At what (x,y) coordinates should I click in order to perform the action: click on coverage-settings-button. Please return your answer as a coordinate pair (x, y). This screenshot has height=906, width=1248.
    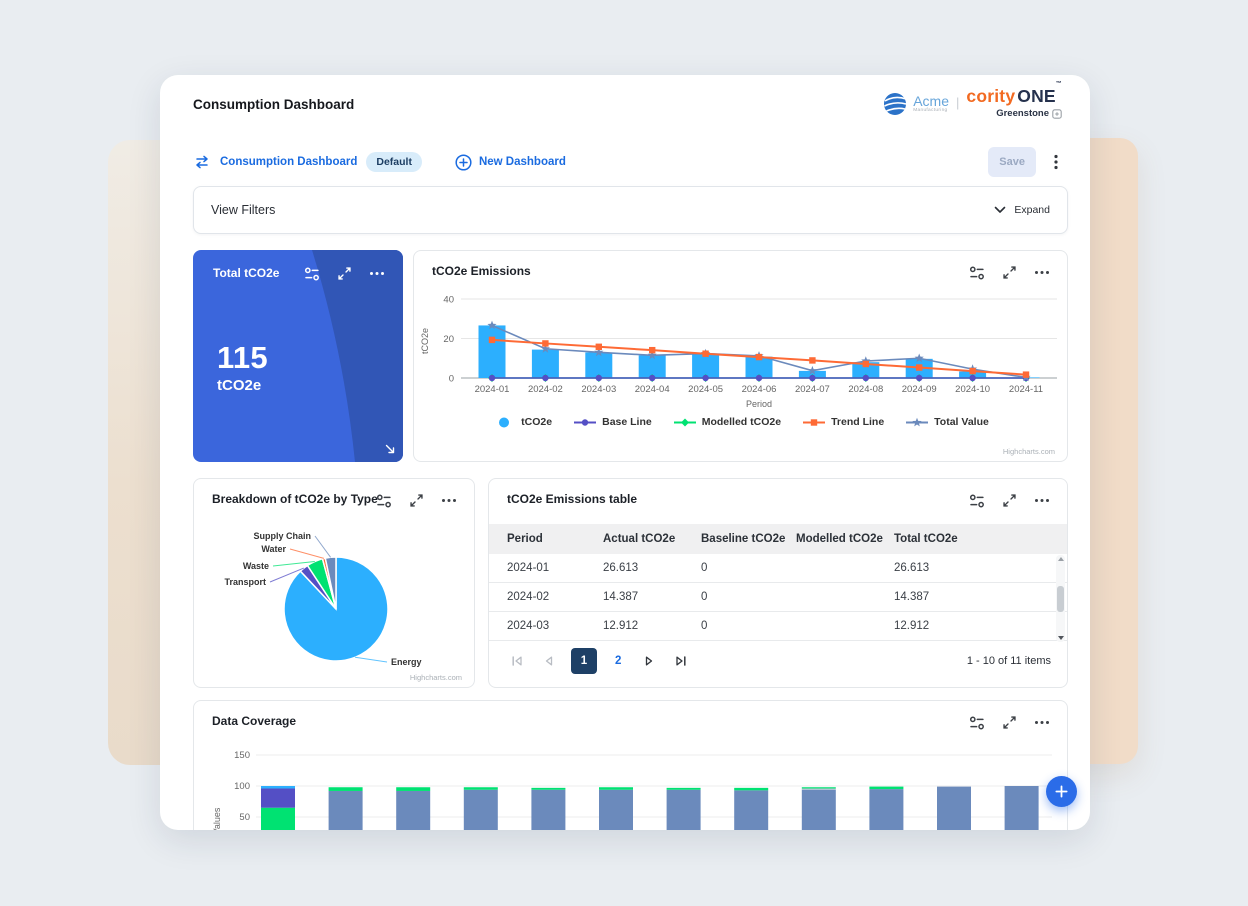
    Looking at the image, I should click on (977, 723).